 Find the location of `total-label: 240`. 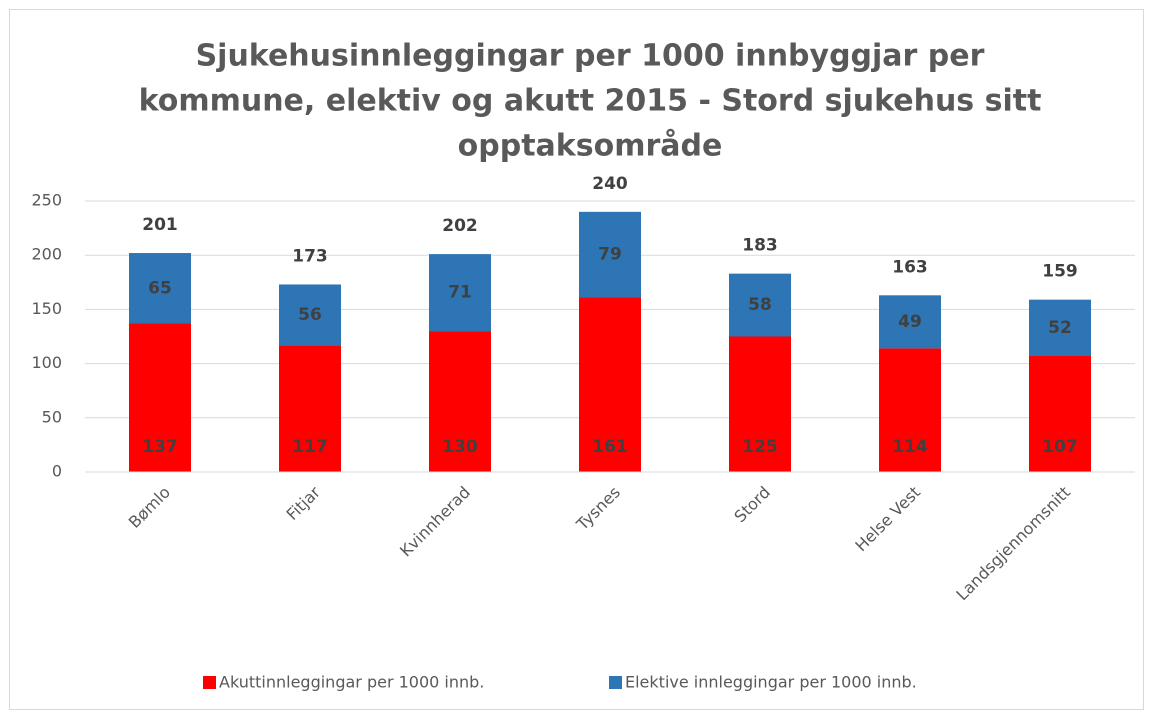

total-label: 240 is located at coordinates (610, 184).